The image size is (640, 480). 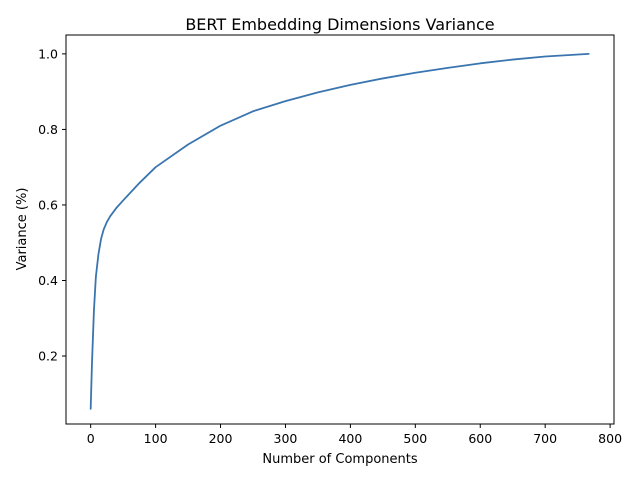 I want to click on y-axis-label: Variance (%), so click(x=22, y=229).